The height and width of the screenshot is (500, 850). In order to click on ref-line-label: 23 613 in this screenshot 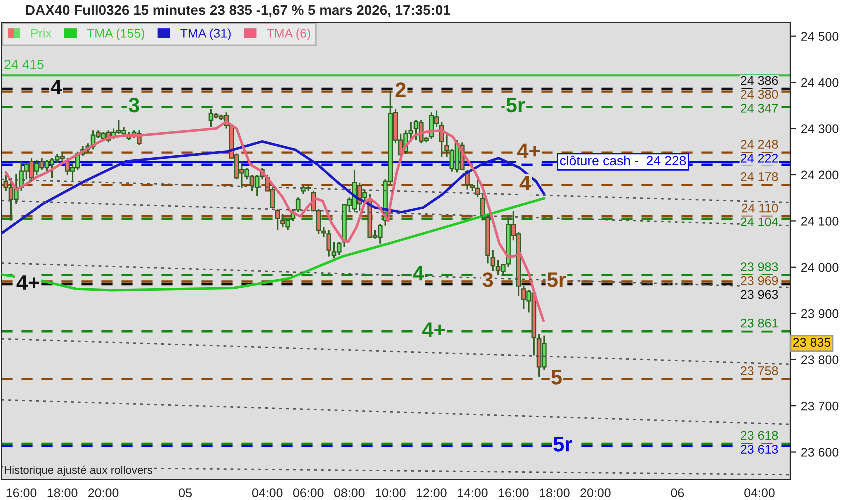, I will do `click(759, 449)`.